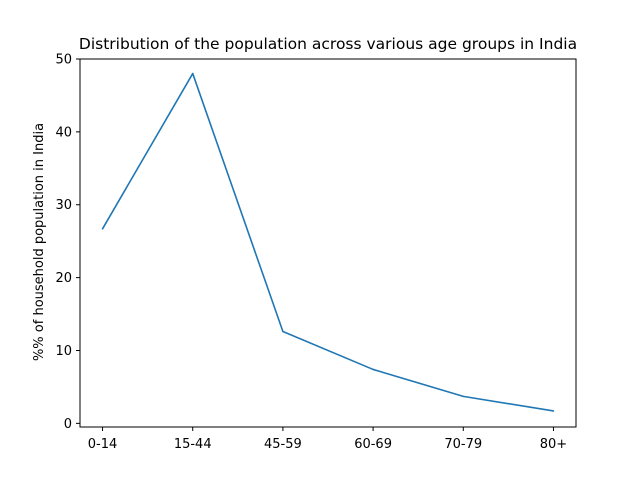  I want to click on x-tick-label: 45-59, so click(283, 444).